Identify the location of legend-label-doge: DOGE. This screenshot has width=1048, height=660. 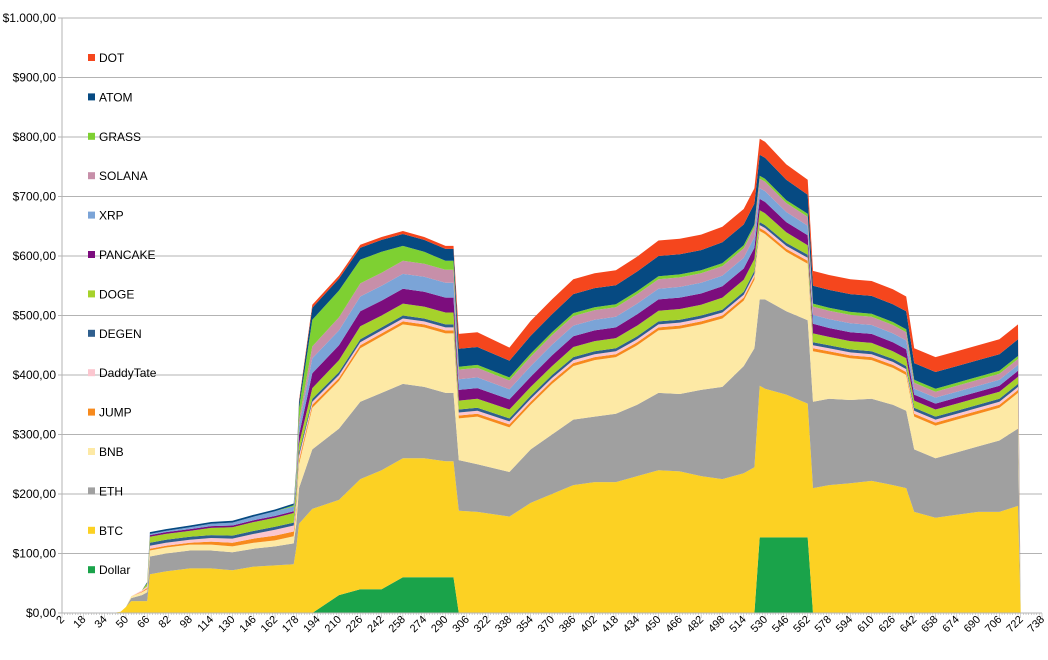
(116, 294).